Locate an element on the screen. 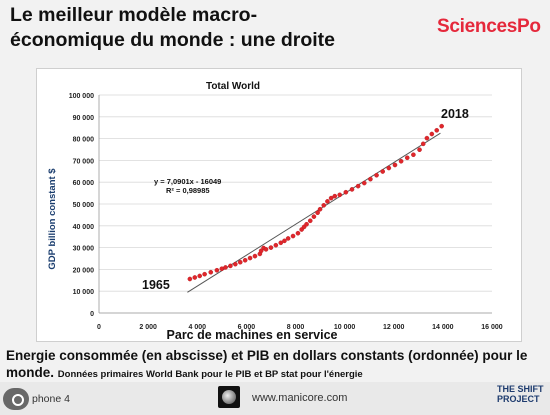  y-tick-label: 90 000 is located at coordinates (84, 118).